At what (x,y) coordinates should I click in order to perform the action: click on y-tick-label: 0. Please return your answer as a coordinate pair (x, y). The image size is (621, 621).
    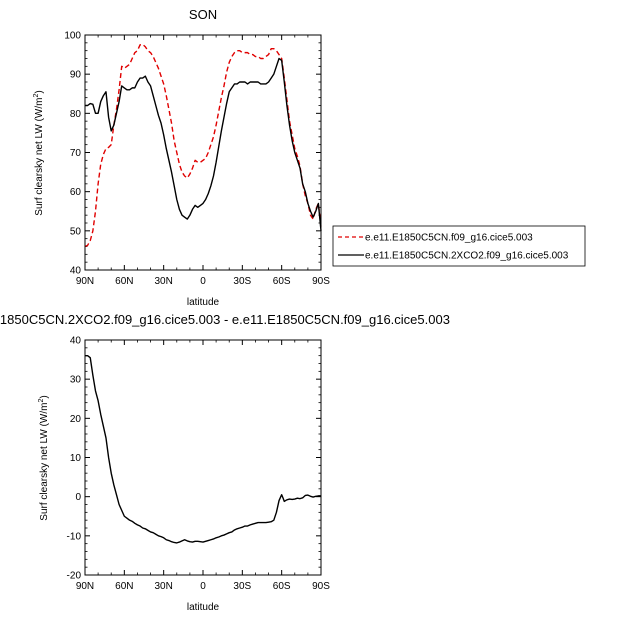
    Looking at the image, I should click on (78, 497).